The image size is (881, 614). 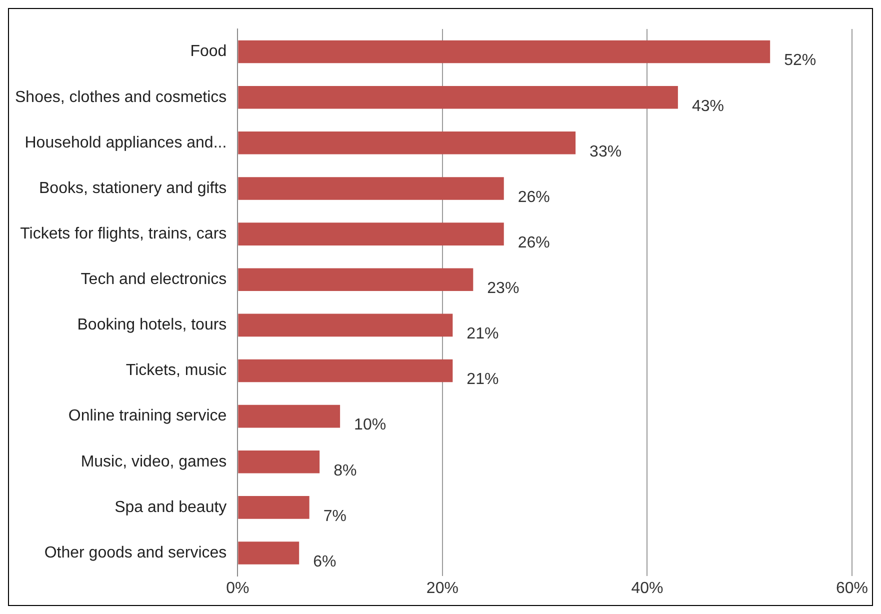 I want to click on y-tick-label: Food, so click(x=208, y=51).